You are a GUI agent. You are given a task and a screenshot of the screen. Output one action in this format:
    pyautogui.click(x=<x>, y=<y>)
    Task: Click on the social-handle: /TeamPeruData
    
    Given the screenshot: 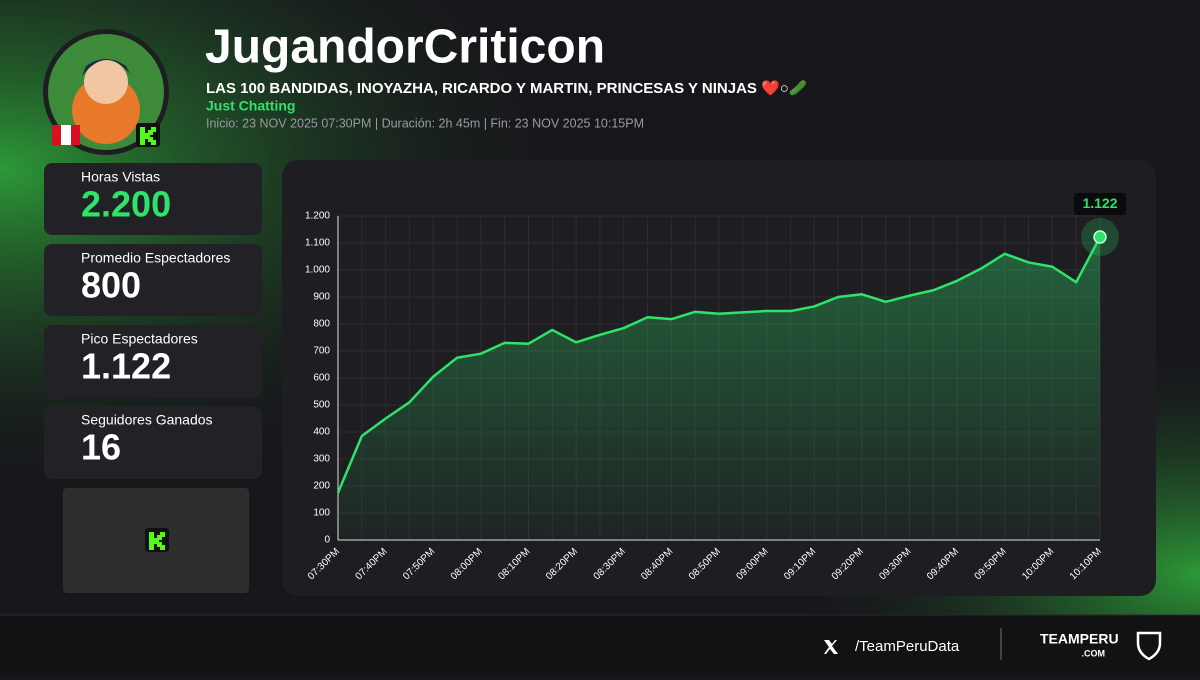 What is the action you would take?
    pyautogui.click(x=907, y=646)
    